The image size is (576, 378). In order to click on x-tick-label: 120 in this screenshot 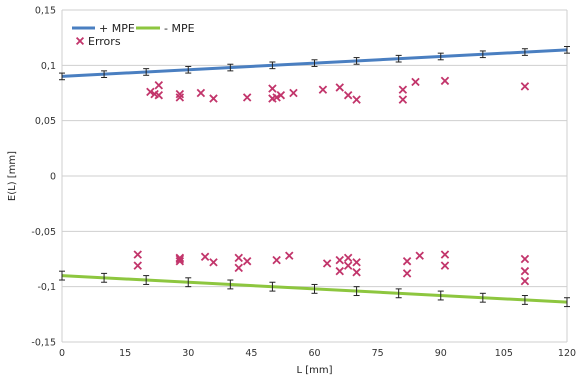, I will do `click(567, 353)`.